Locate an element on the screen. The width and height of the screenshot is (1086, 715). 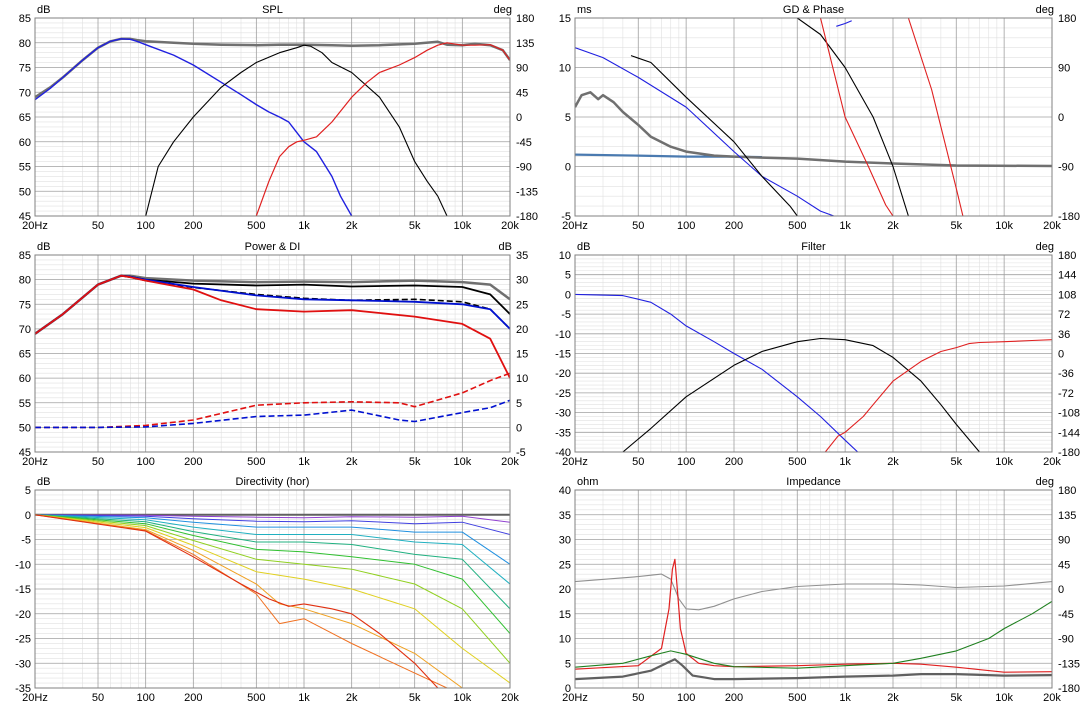
y2-tick-label: -72 is located at coordinates (1066, 394).